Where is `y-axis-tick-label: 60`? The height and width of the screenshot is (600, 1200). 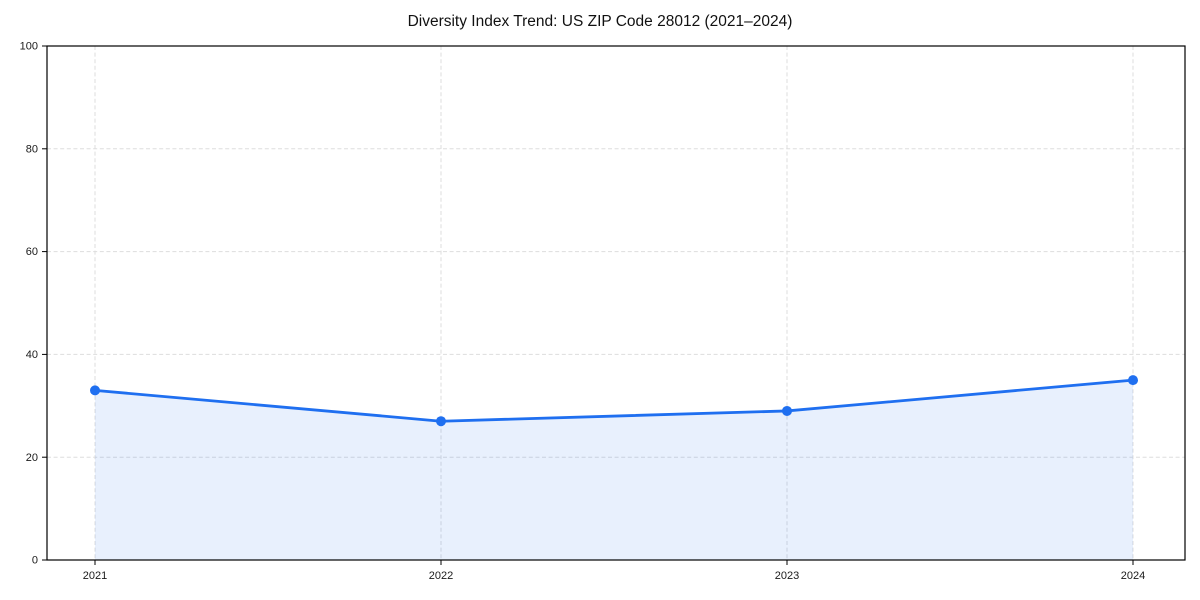 y-axis-tick-label: 60 is located at coordinates (32, 252).